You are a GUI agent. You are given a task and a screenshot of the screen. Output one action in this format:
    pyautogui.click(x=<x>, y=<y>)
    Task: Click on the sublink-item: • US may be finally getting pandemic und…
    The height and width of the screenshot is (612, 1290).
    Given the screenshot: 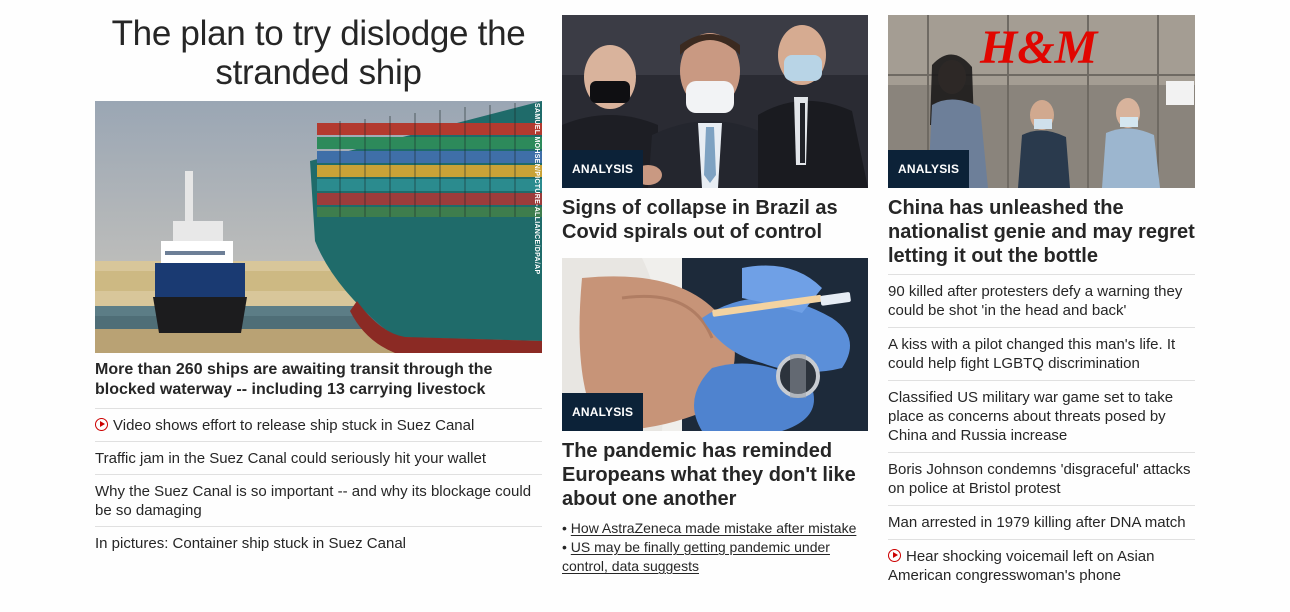 What is the action you would take?
    pyautogui.click(x=696, y=556)
    